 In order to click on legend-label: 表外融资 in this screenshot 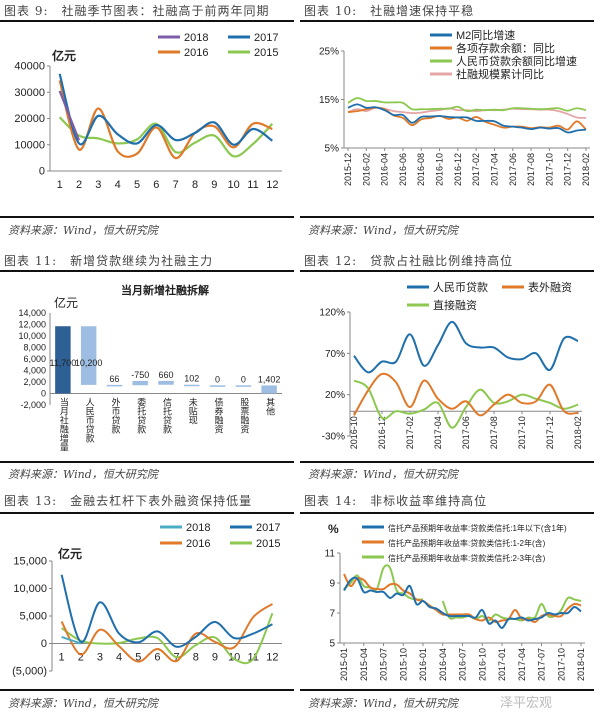, I will do `click(550, 287)`.